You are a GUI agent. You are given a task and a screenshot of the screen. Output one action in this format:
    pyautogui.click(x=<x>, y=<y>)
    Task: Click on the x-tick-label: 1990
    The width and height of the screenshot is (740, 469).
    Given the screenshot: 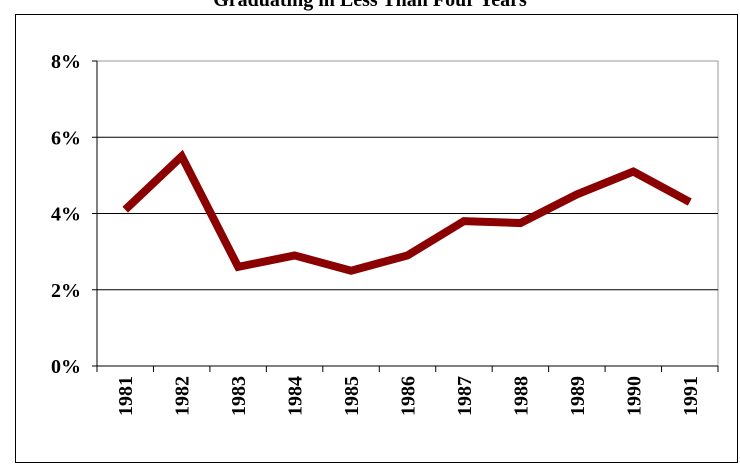 What is the action you would take?
    pyautogui.click(x=634, y=396)
    